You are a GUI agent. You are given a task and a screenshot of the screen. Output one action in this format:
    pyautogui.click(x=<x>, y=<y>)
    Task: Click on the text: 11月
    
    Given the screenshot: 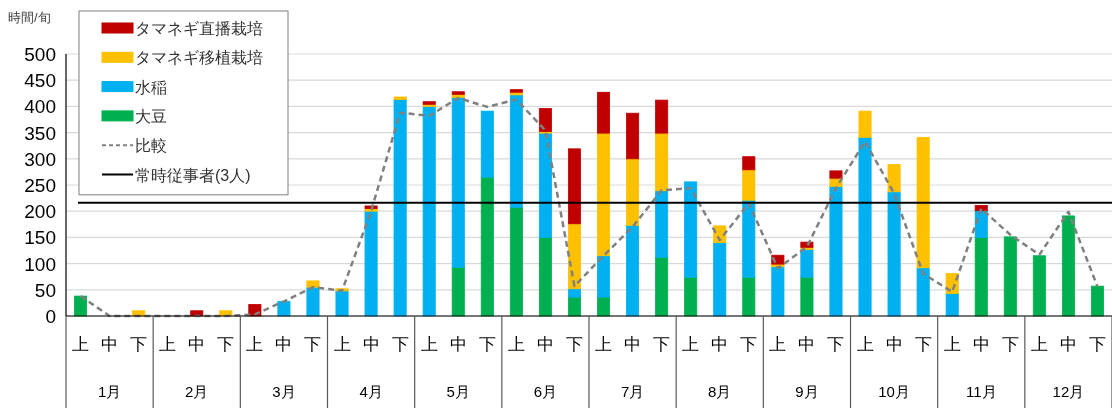 What is the action you would take?
    pyautogui.click(x=981, y=391)
    